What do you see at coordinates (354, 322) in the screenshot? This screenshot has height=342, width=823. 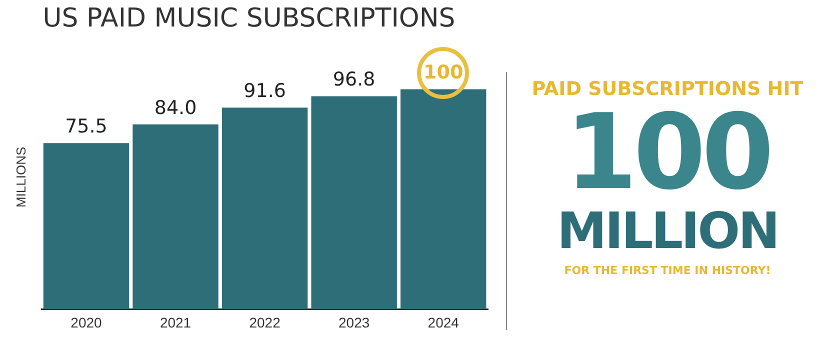 I see `x-tick-label: 2023` at bounding box center [354, 322].